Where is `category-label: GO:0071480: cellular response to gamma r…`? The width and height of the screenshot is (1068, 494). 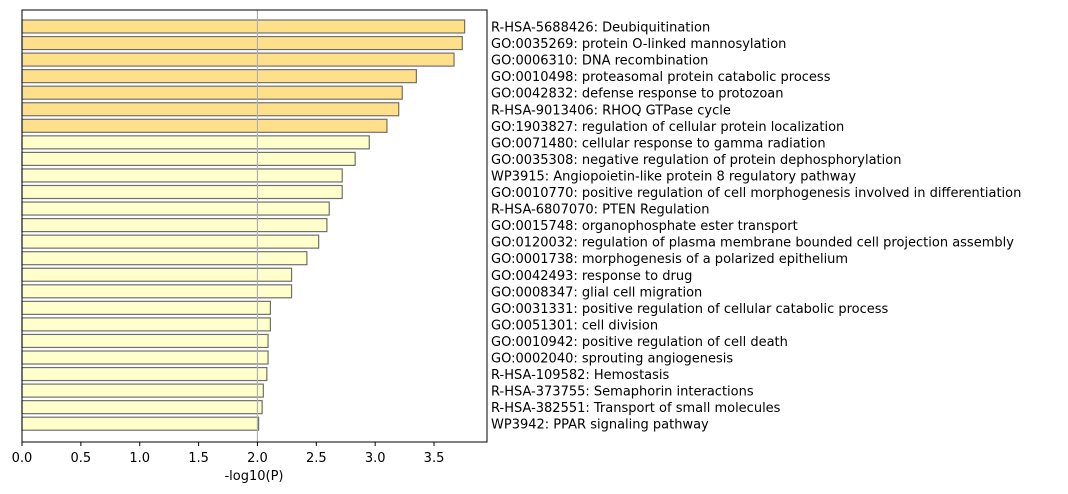 category-label: GO:0071480: cellular response to gamma r… is located at coordinates (658, 143).